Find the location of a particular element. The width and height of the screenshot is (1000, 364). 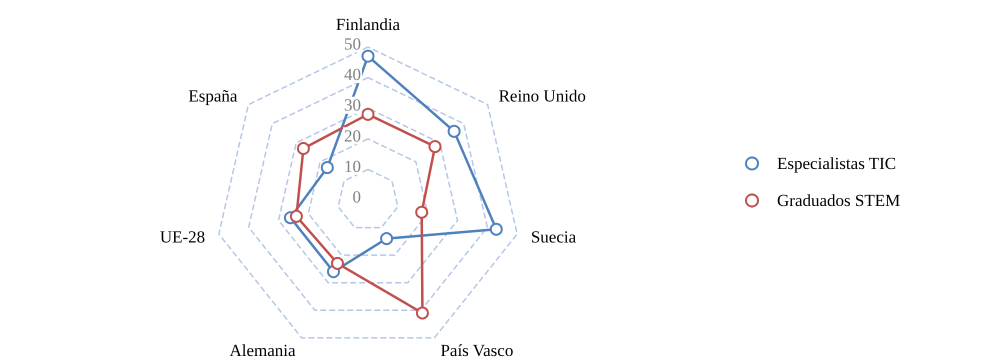

spoke-label: Suecia is located at coordinates (553, 237).